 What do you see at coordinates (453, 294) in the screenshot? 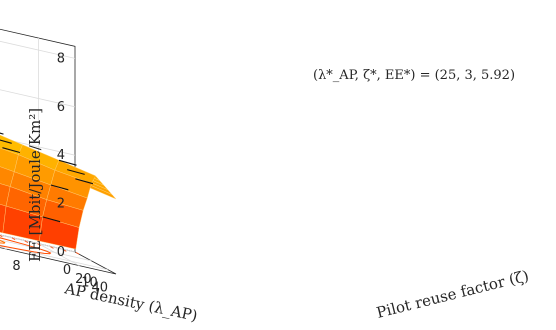
I see `y-axis-label: Pilot reuse factor (ζ)` at bounding box center [453, 294].